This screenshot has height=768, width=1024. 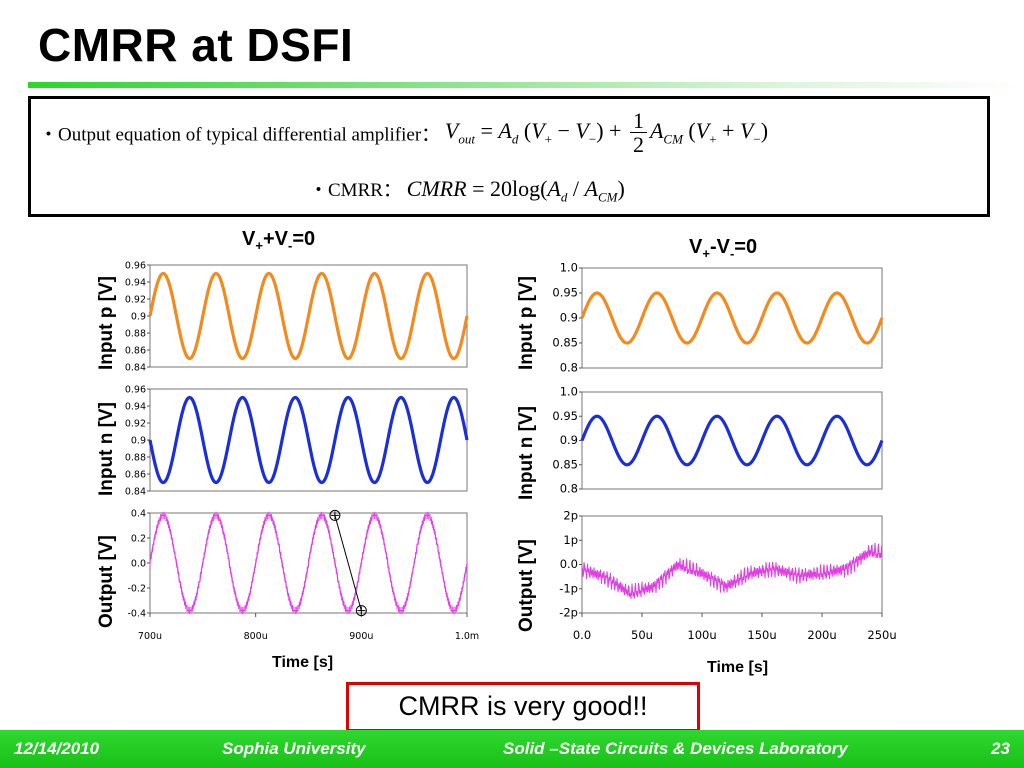 I want to click on left-input-n-ytick-label: 0.84, so click(x=135, y=492).